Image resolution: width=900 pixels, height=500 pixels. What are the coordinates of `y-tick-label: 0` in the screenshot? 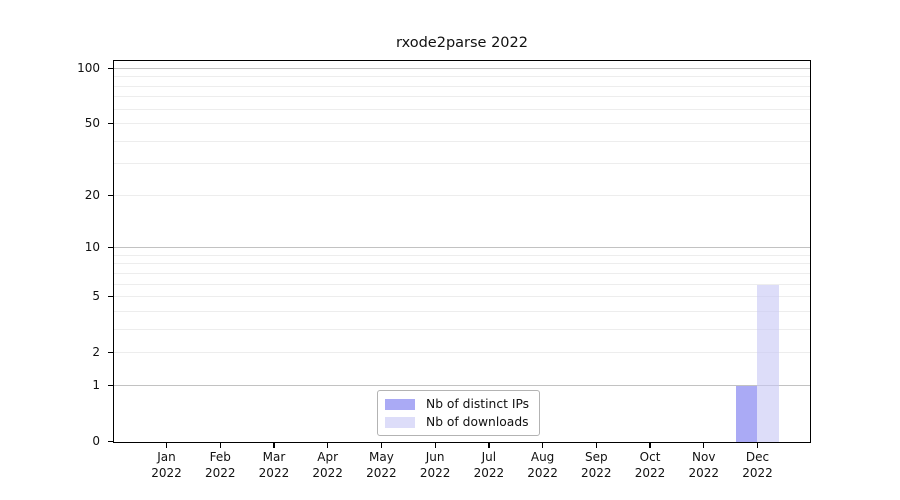 It's located at (96, 441).